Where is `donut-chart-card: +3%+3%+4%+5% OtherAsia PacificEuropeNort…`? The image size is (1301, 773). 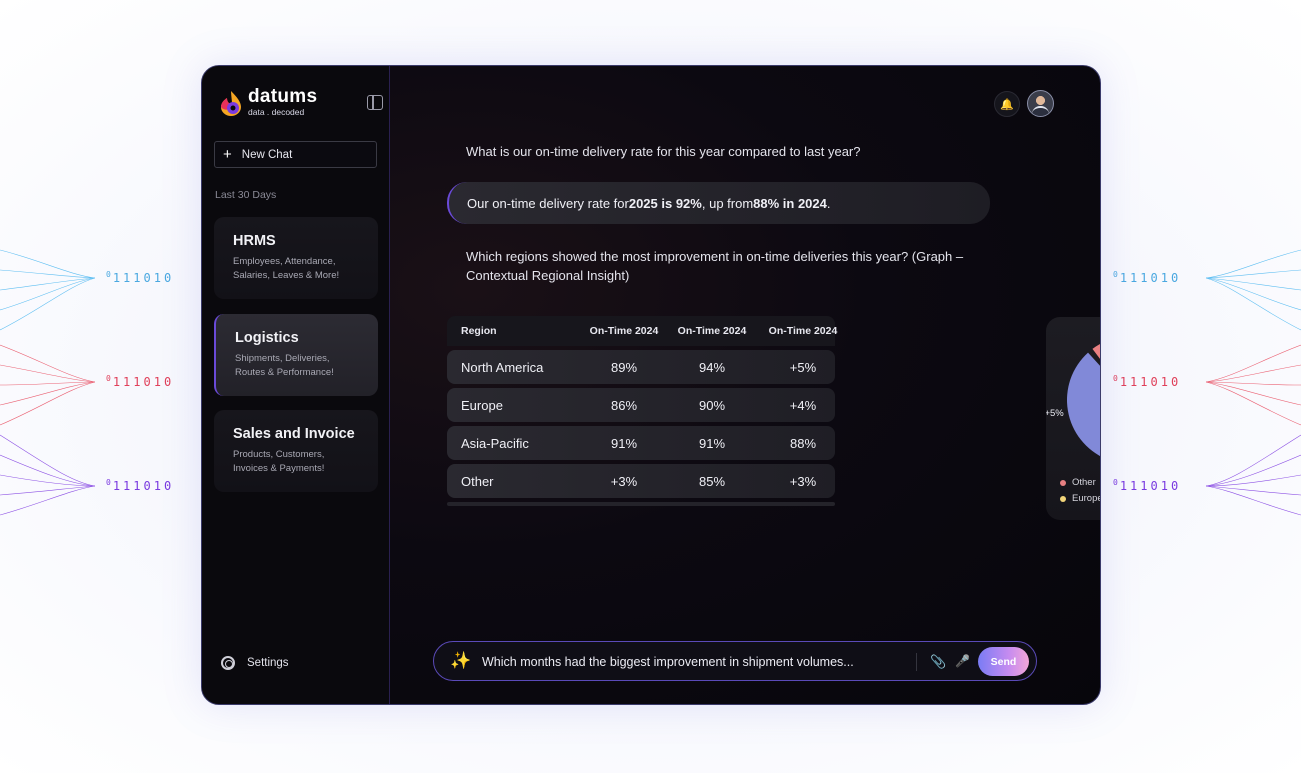 donut-chart-card: +3%+3%+4%+5% OtherAsia PacificEuropeNort… is located at coordinates (1073, 418).